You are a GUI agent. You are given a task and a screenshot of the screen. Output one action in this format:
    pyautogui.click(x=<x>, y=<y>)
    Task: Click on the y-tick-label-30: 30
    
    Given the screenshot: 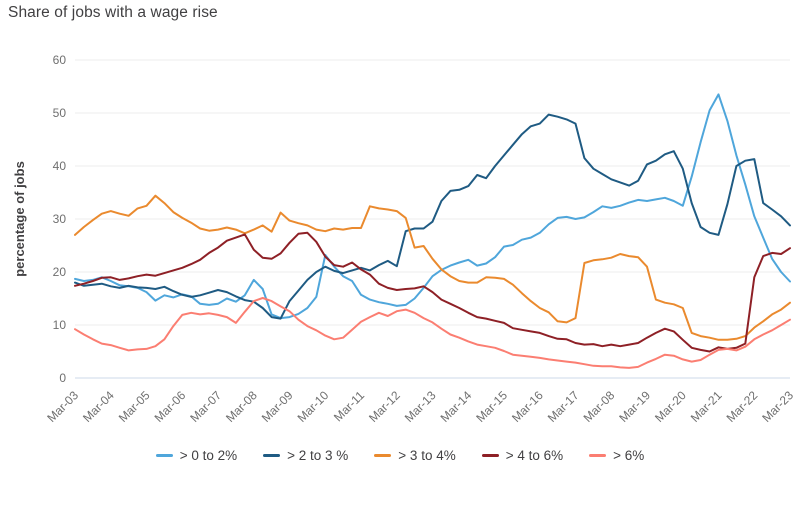 What is the action you would take?
    pyautogui.click(x=60, y=219)
    